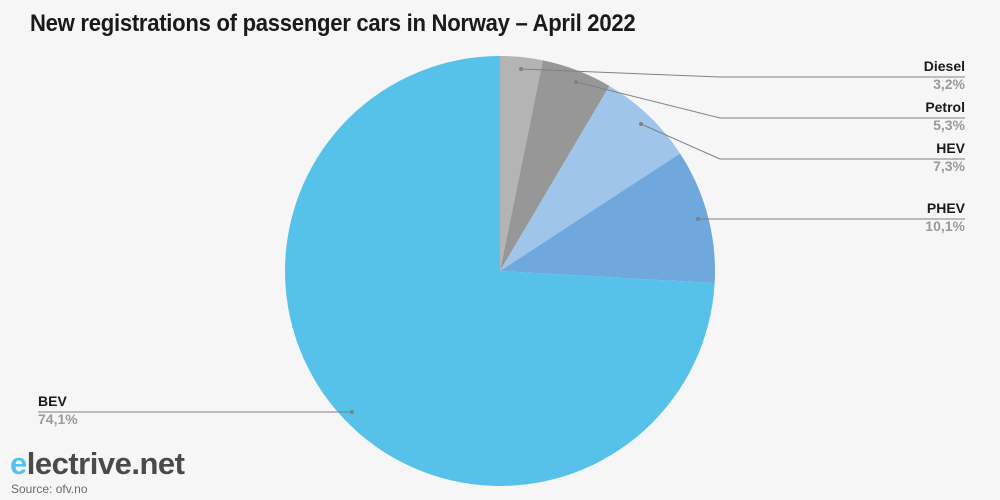 Image resolution: width=1000 pixels, height=500 pixels. Describe the element at coordinates (949, 157) in the screenshot. I see `label-hev: HEV 7,3%` at that location.